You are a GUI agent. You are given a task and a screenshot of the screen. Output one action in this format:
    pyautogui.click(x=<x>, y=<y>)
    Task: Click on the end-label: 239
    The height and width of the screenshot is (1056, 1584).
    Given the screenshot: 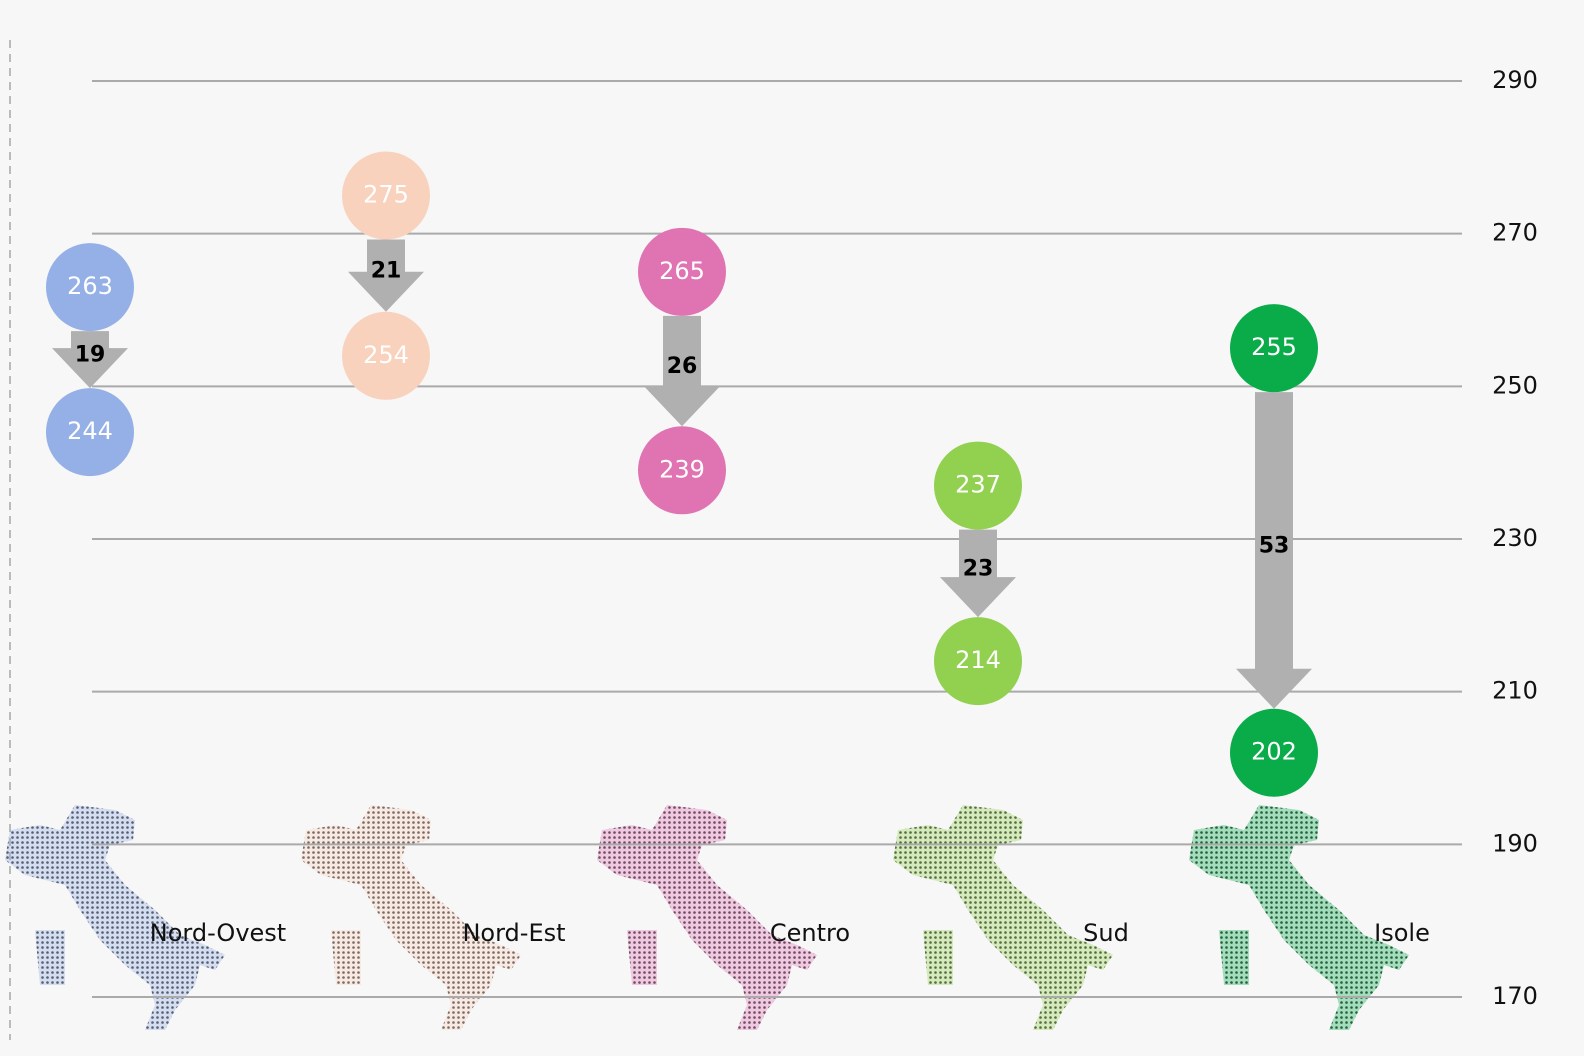 What is the action you would take?
    pyautogui.click(x=682, y=469)
    